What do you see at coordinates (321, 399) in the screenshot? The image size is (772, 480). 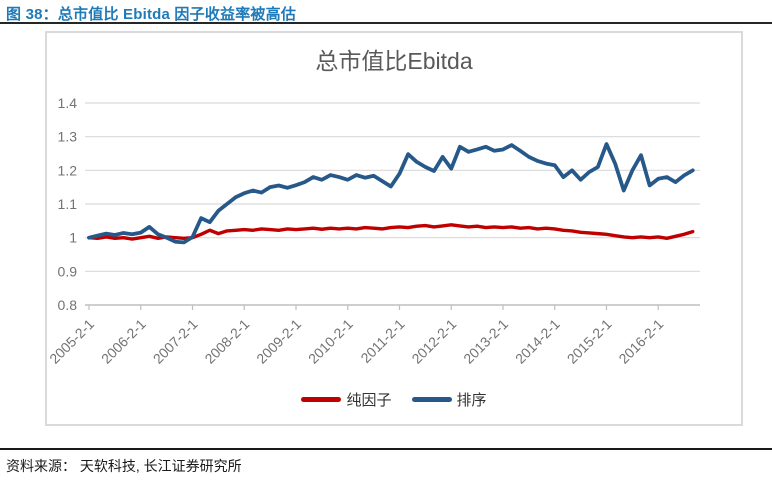 I see `pure-factor-line-swatch` at bounding box center [321, 399].